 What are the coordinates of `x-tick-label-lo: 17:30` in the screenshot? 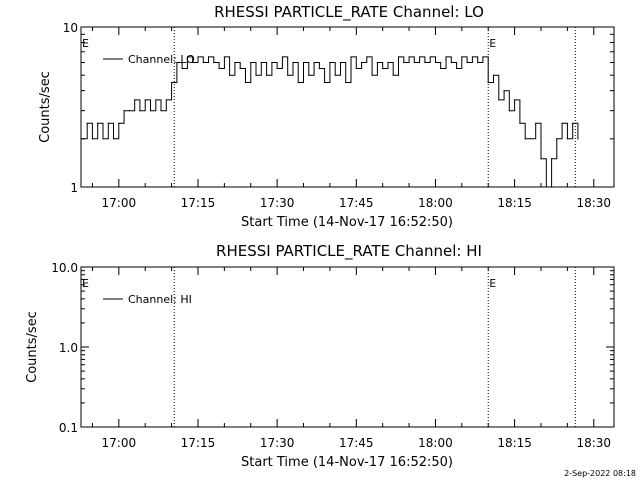 It's located at (277, 203).